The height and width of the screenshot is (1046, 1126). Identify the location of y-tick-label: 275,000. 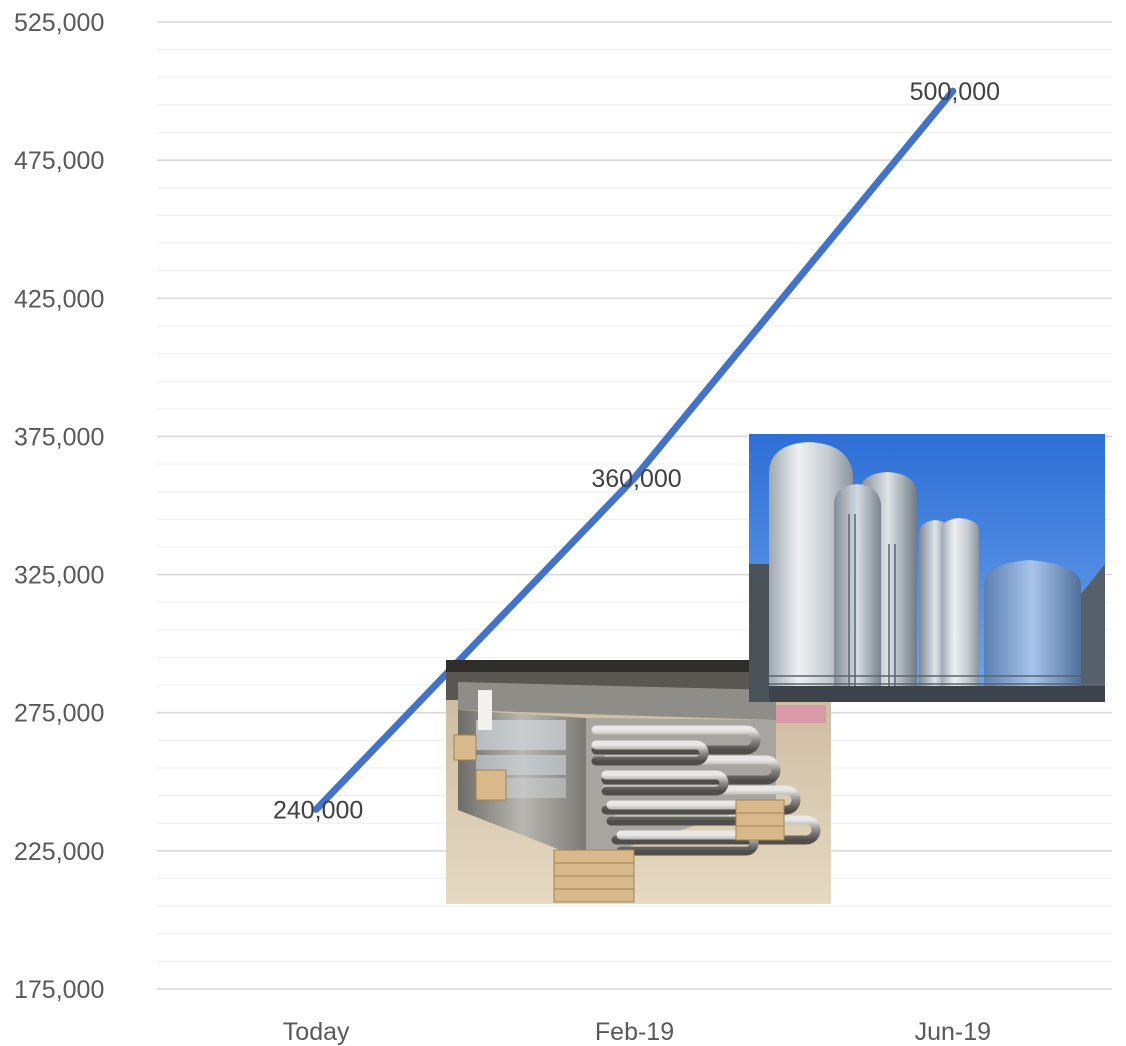
(59, 714).